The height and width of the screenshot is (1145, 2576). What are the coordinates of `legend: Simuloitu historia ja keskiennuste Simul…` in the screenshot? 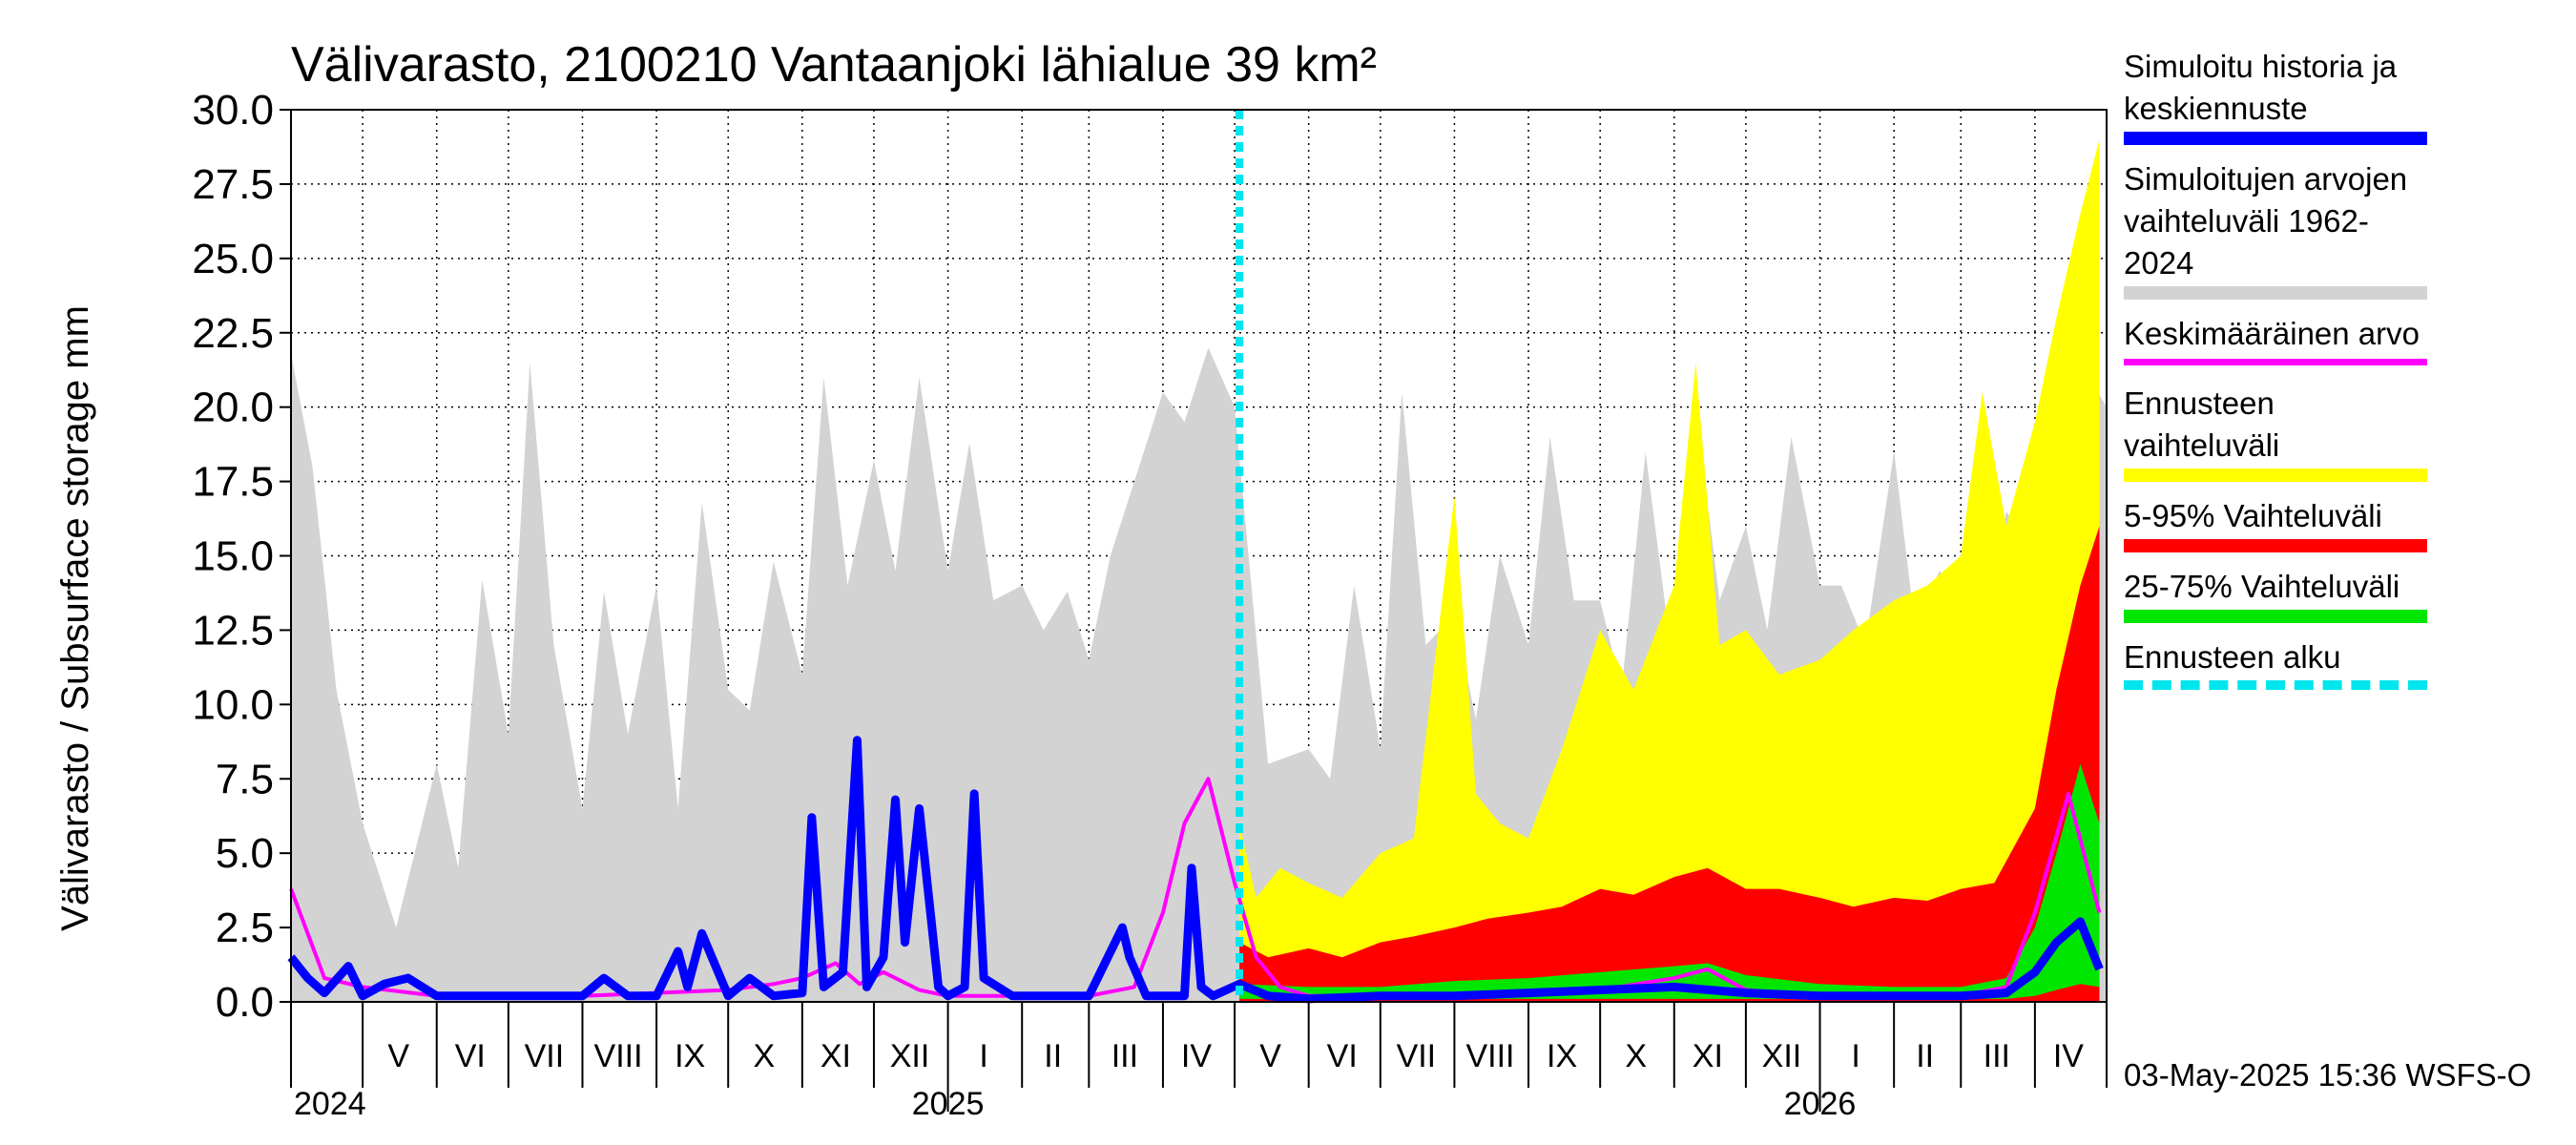 It's located at (2281, 375).